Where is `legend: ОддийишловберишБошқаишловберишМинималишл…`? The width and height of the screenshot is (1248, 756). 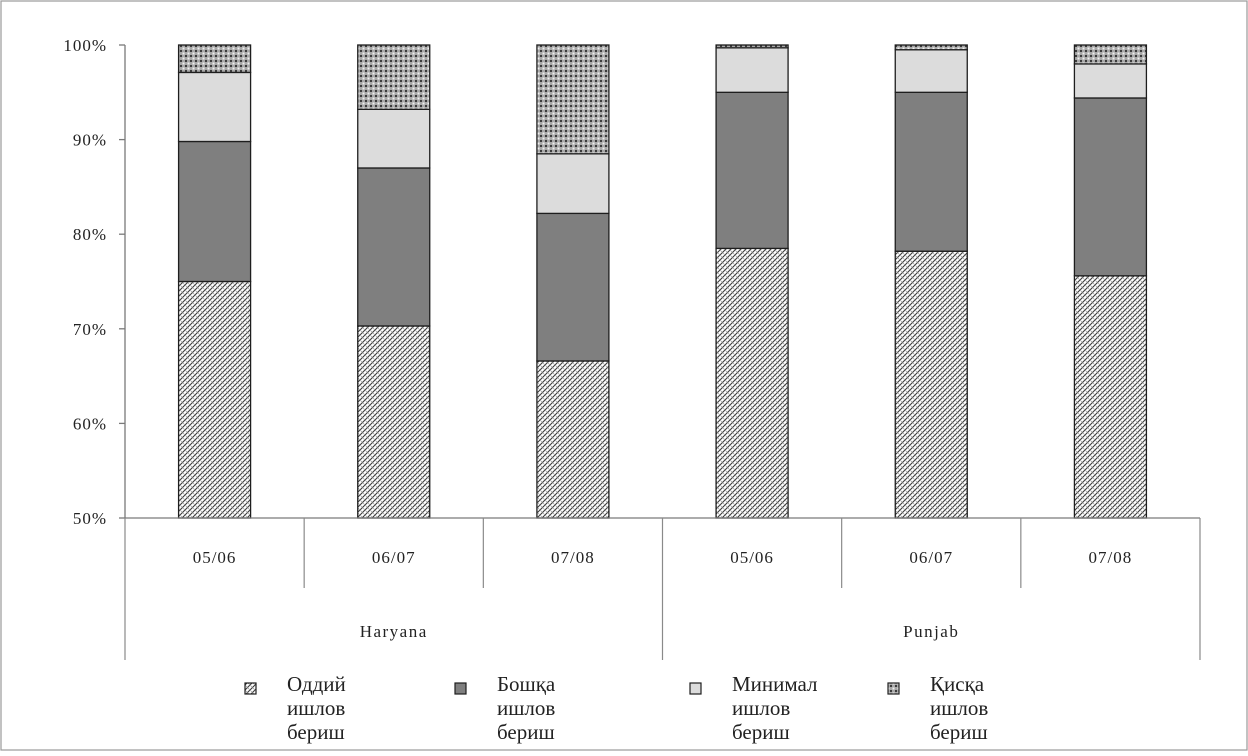
legend: ОддийишловберишБошқаишловберишМинималишл… is located at coordinates (616, 708).